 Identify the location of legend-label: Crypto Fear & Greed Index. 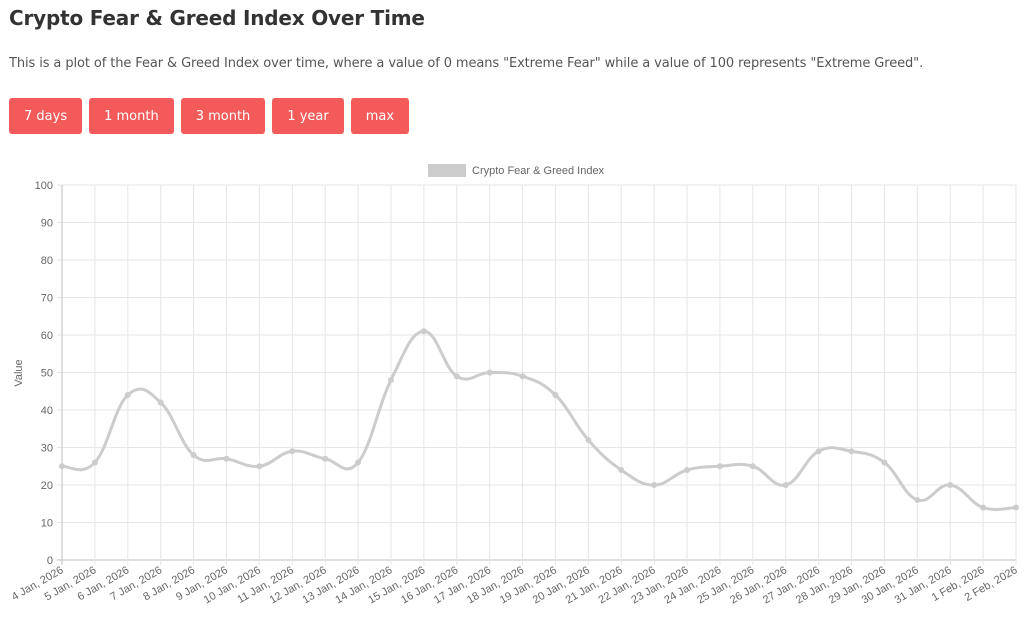
(538, 171).